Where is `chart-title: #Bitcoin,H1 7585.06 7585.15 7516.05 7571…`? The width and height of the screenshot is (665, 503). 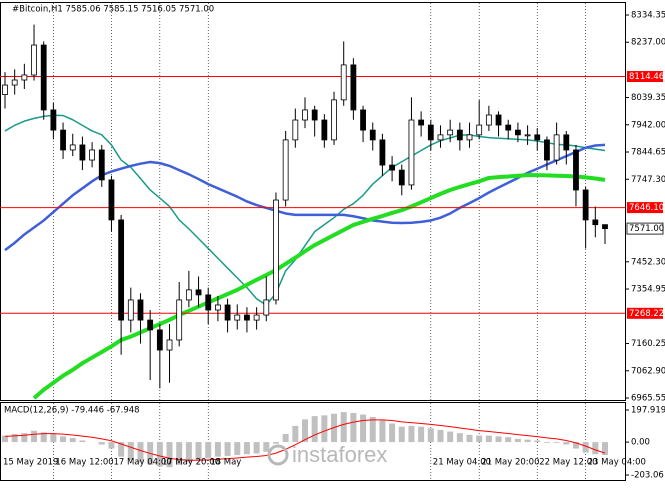
chart-title: #Bitcoin,H1 7585.06 7585.15 7516.05 7571… is located at coordinates (113, 10).